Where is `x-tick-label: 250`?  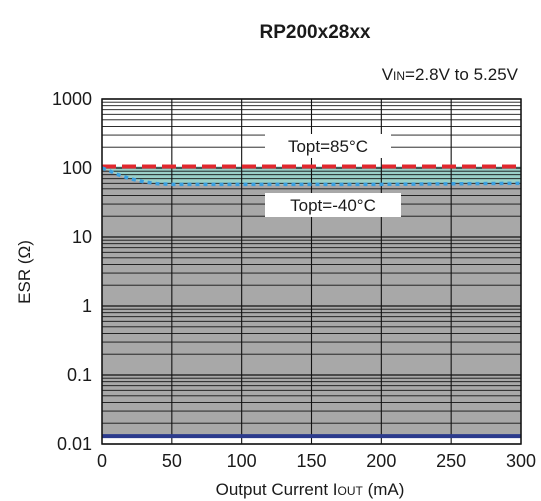
x-tick-label: 250 is located at coordinates (451, 461).